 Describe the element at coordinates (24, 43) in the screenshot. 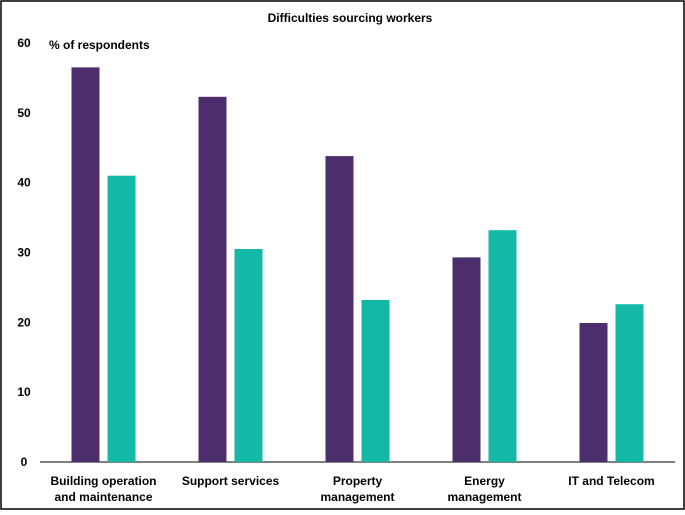

I see `y-tick-label: 60` at that location.